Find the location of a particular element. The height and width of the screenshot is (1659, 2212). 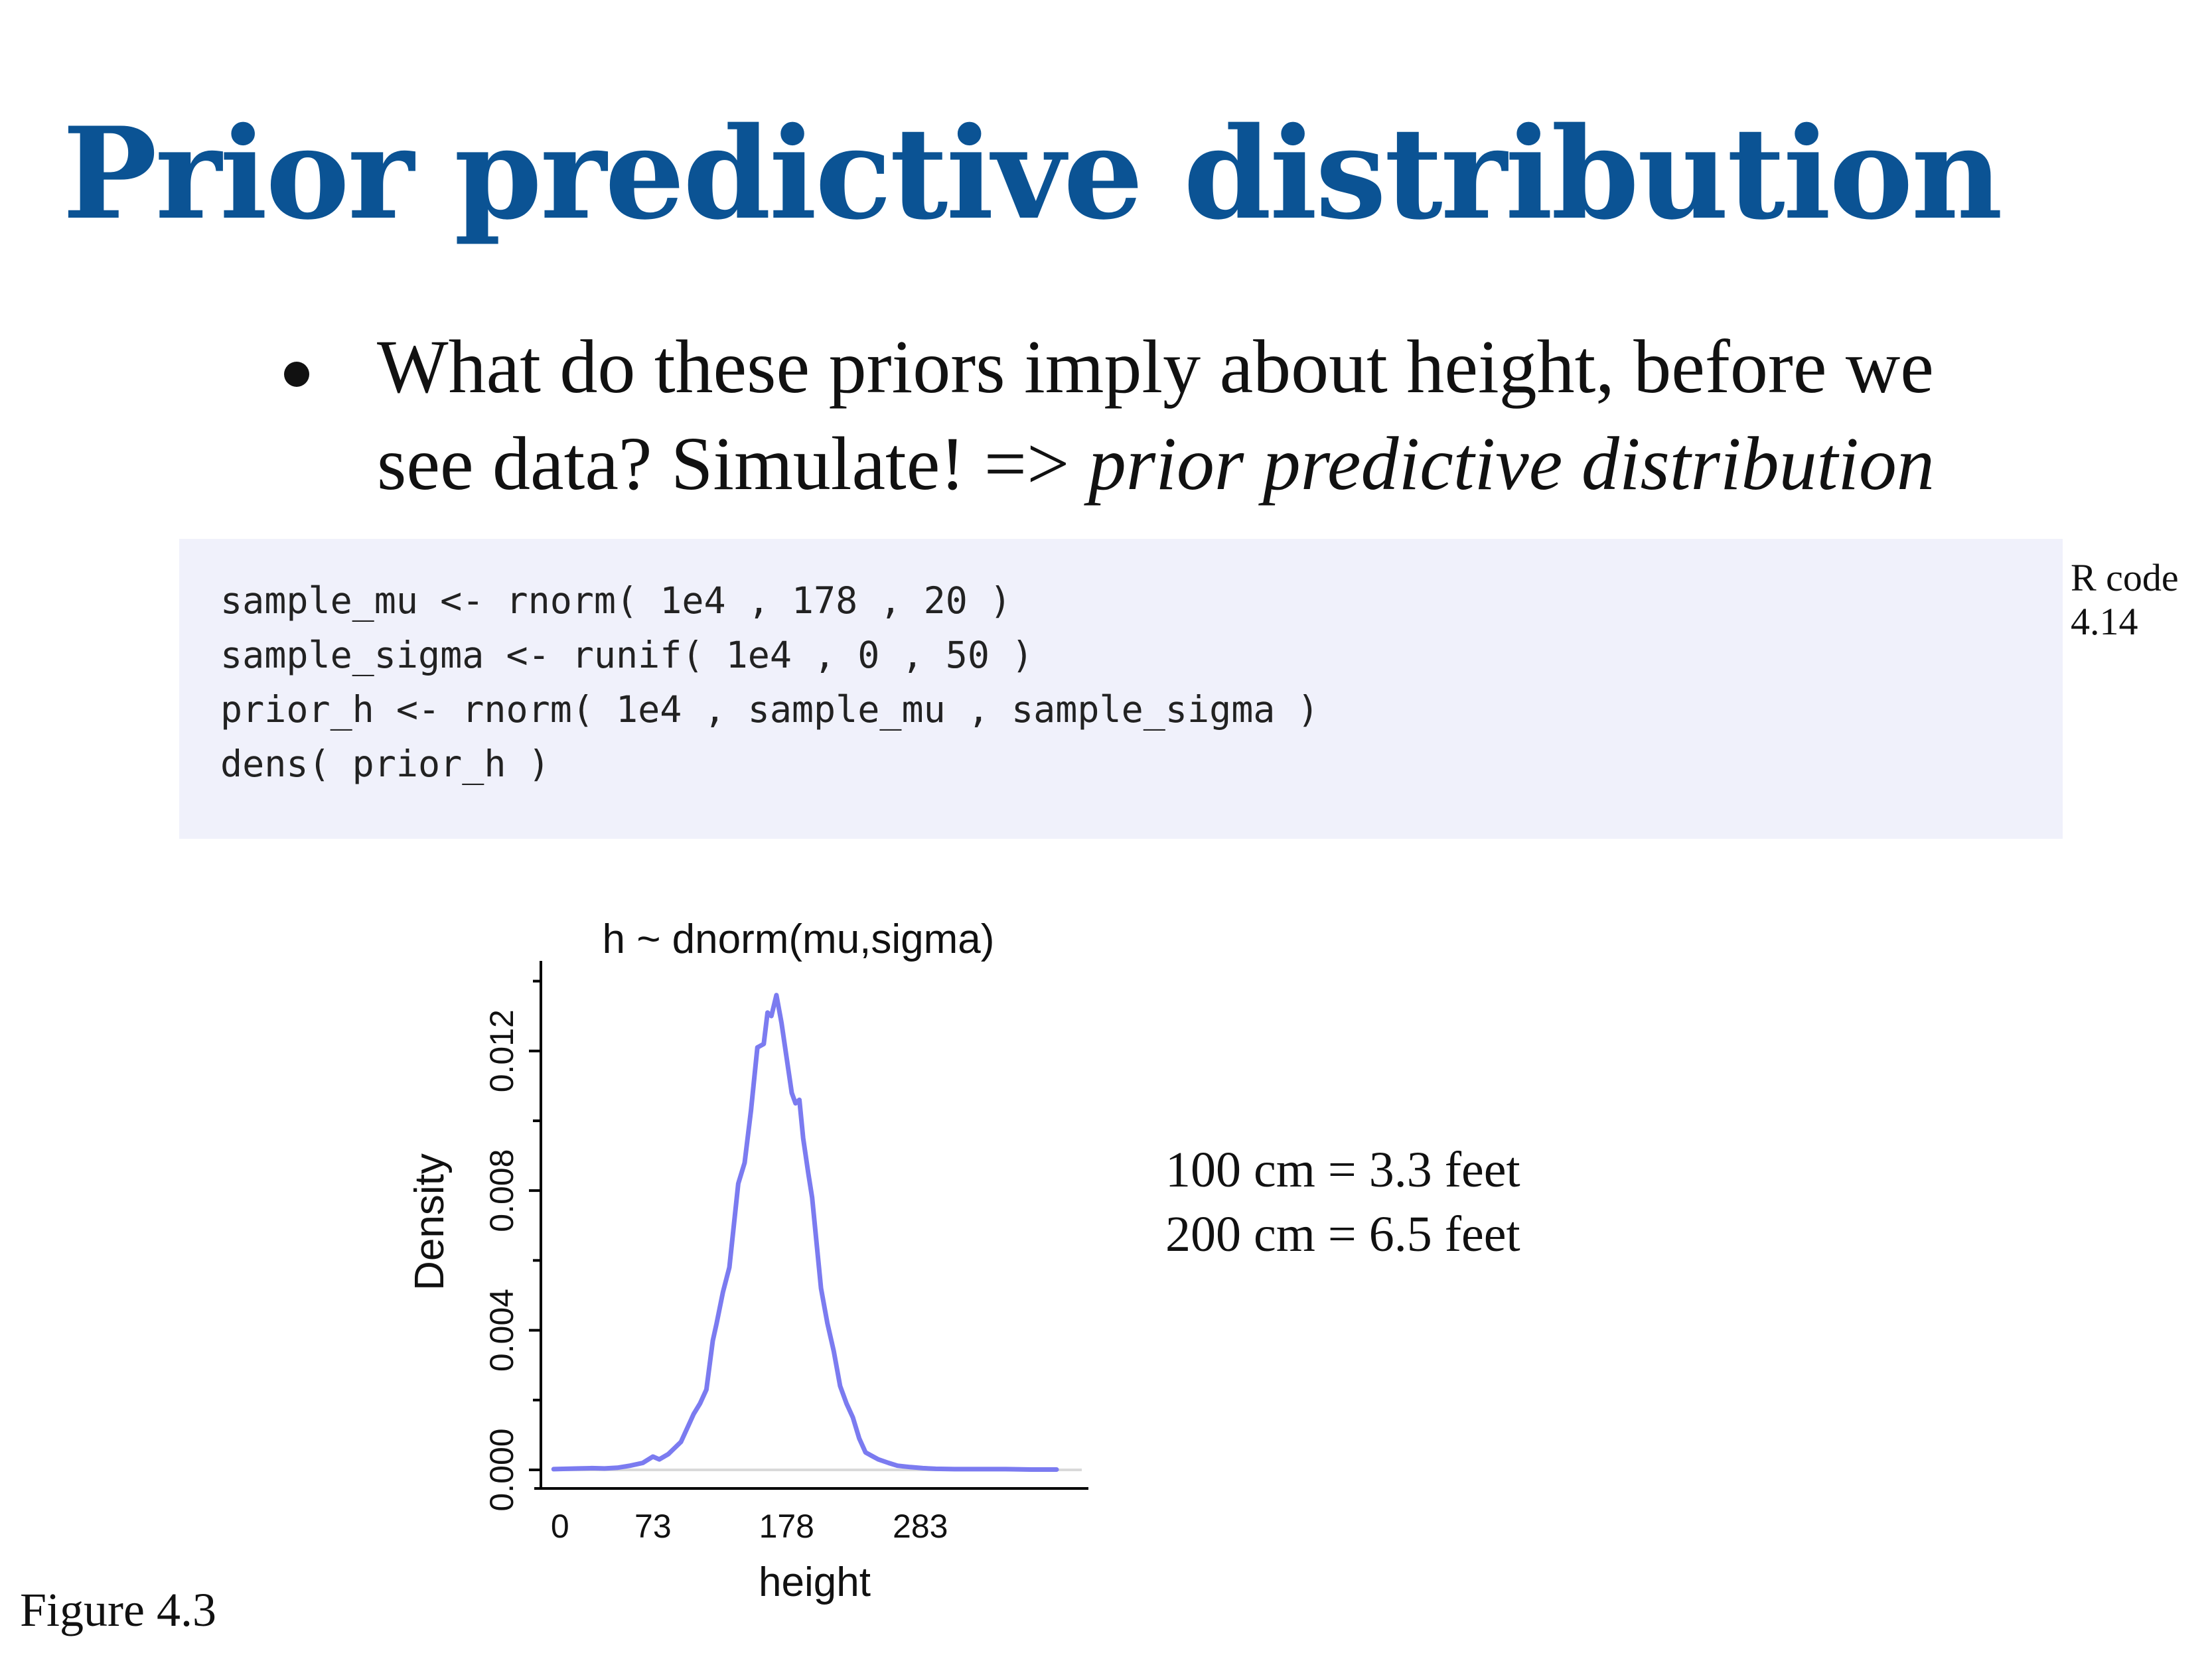

x-tick-label: 178 is located at coordinates (787, 1526).